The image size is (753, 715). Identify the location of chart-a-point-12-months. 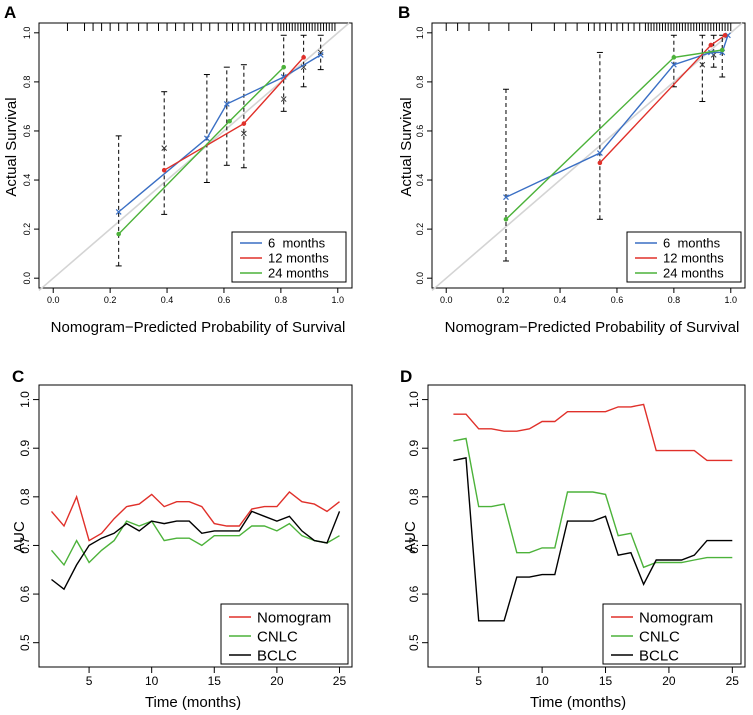
(244, 123).